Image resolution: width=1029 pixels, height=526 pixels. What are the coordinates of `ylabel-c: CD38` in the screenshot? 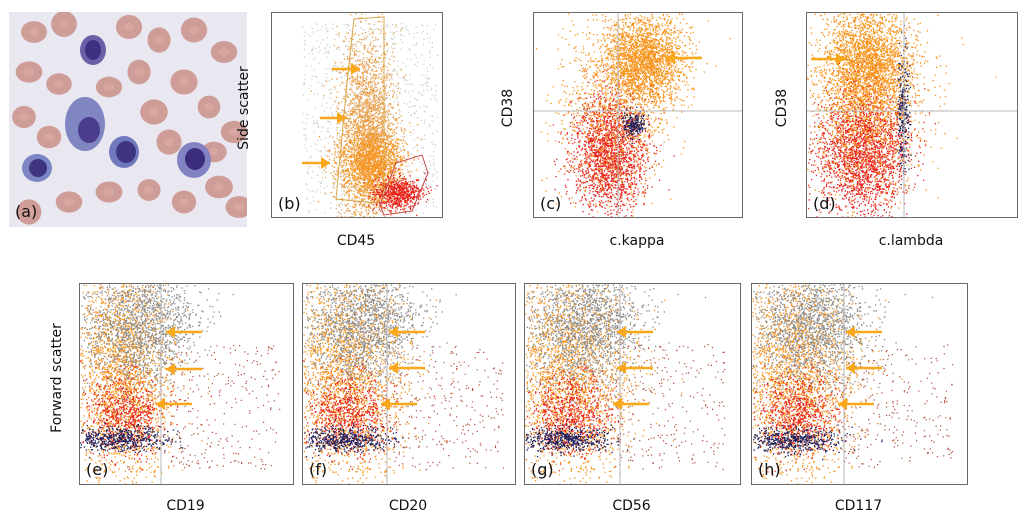 It's located at (508, 108).